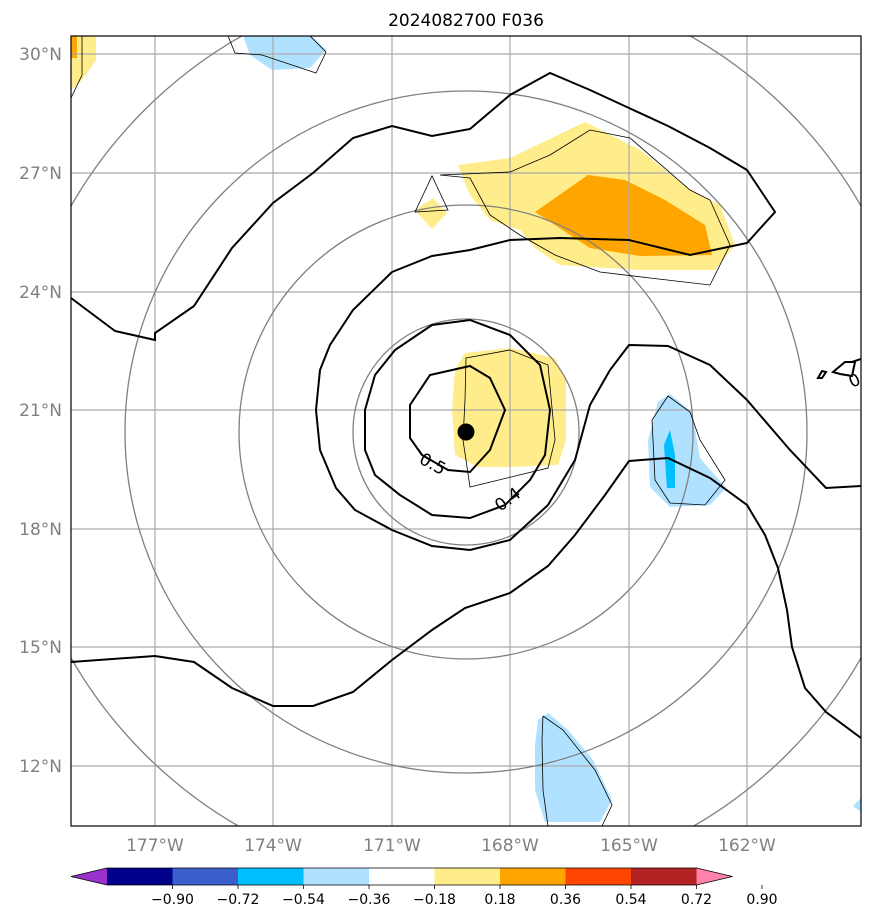 The image size is (873, 924). Describe the element at coordinates (838, 368) in the screenshot. I see `contour-island` at that location.